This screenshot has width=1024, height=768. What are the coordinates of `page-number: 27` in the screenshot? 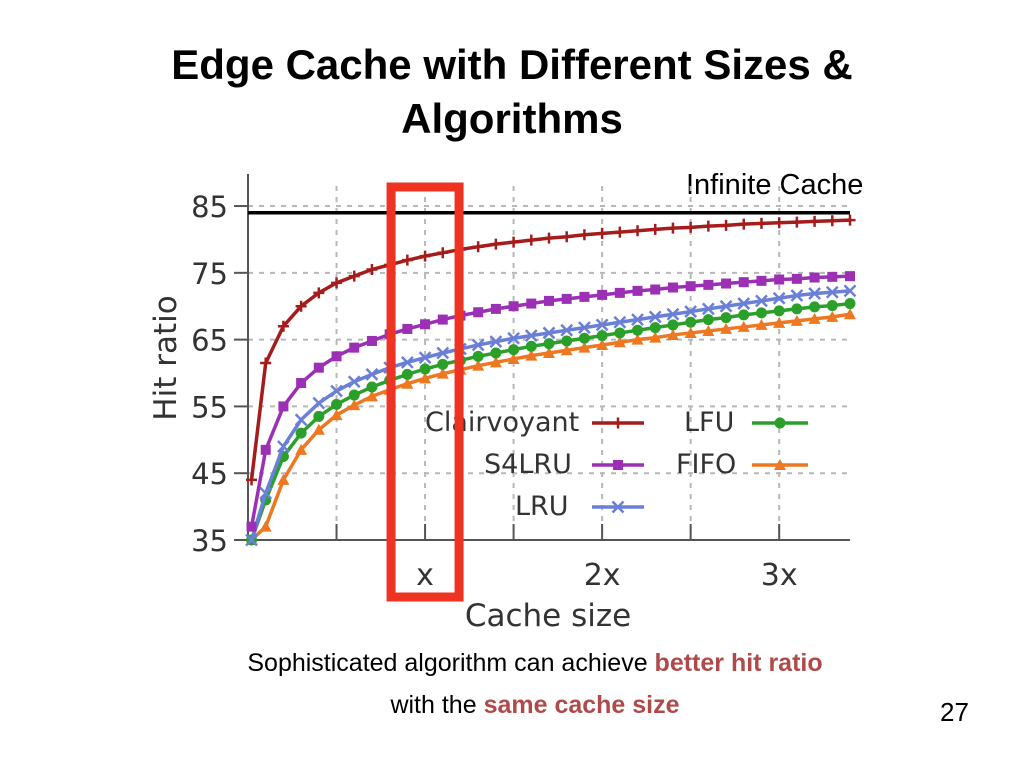 It's located at (954, 712).